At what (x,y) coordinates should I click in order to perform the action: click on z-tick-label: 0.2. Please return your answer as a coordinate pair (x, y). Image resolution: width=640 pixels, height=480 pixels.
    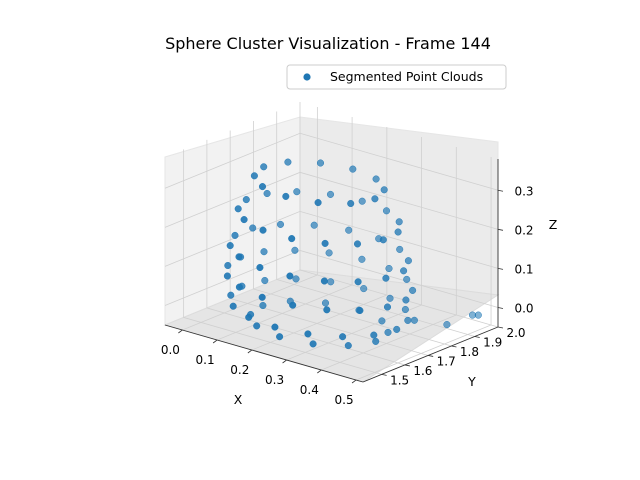
    Looking at the image, I should click on (523, 230).